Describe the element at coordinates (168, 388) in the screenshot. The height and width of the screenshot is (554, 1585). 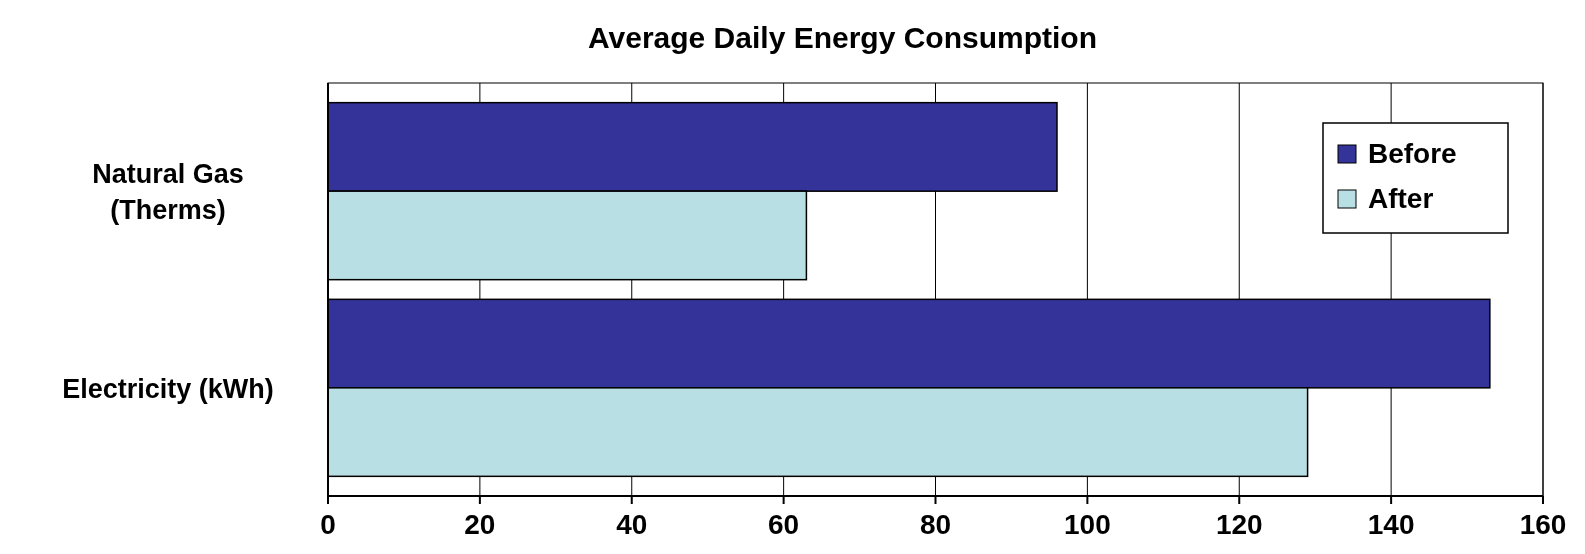
I see `y-tick-label: Electricity (kWh)` at that location.